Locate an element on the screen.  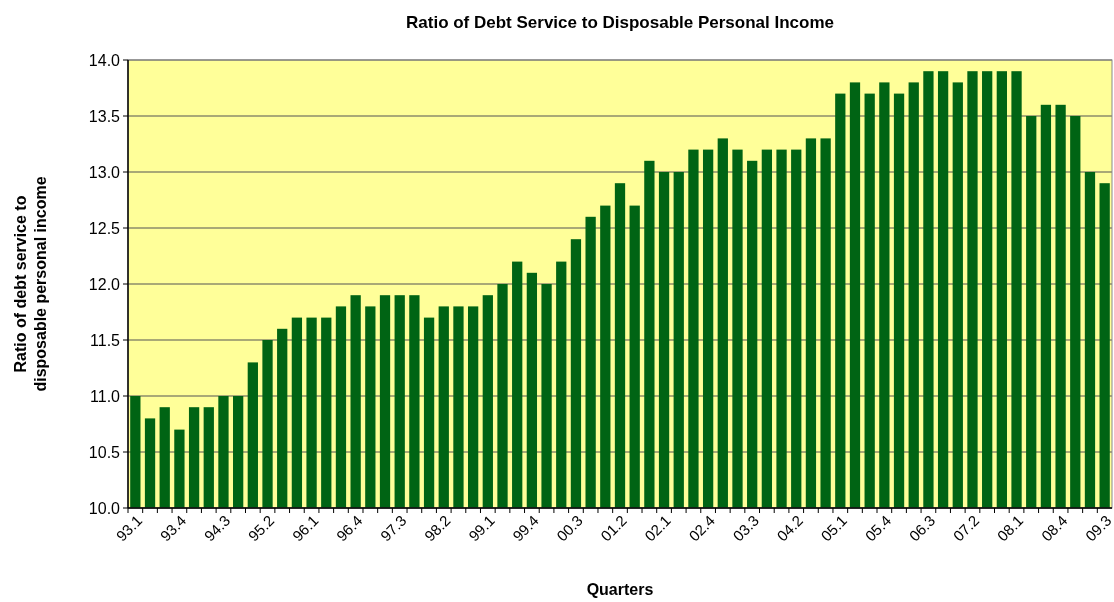
x-tick-label: 94.3 is located at coordinates (217, 528).